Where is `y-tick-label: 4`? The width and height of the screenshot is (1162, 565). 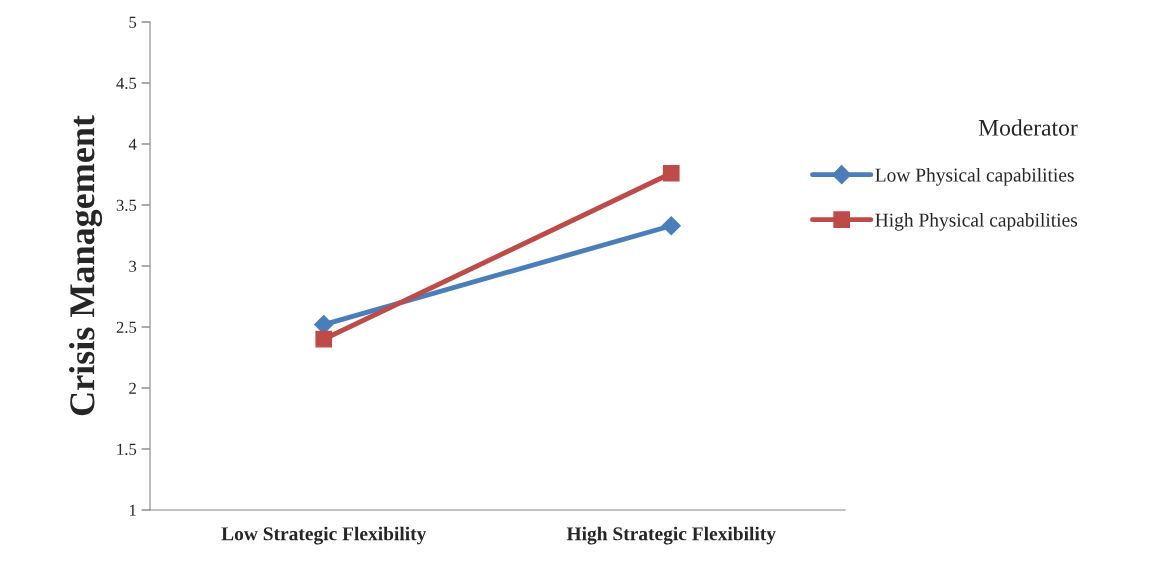
y-tick-label: 4 is located at coordinates (132, 144).